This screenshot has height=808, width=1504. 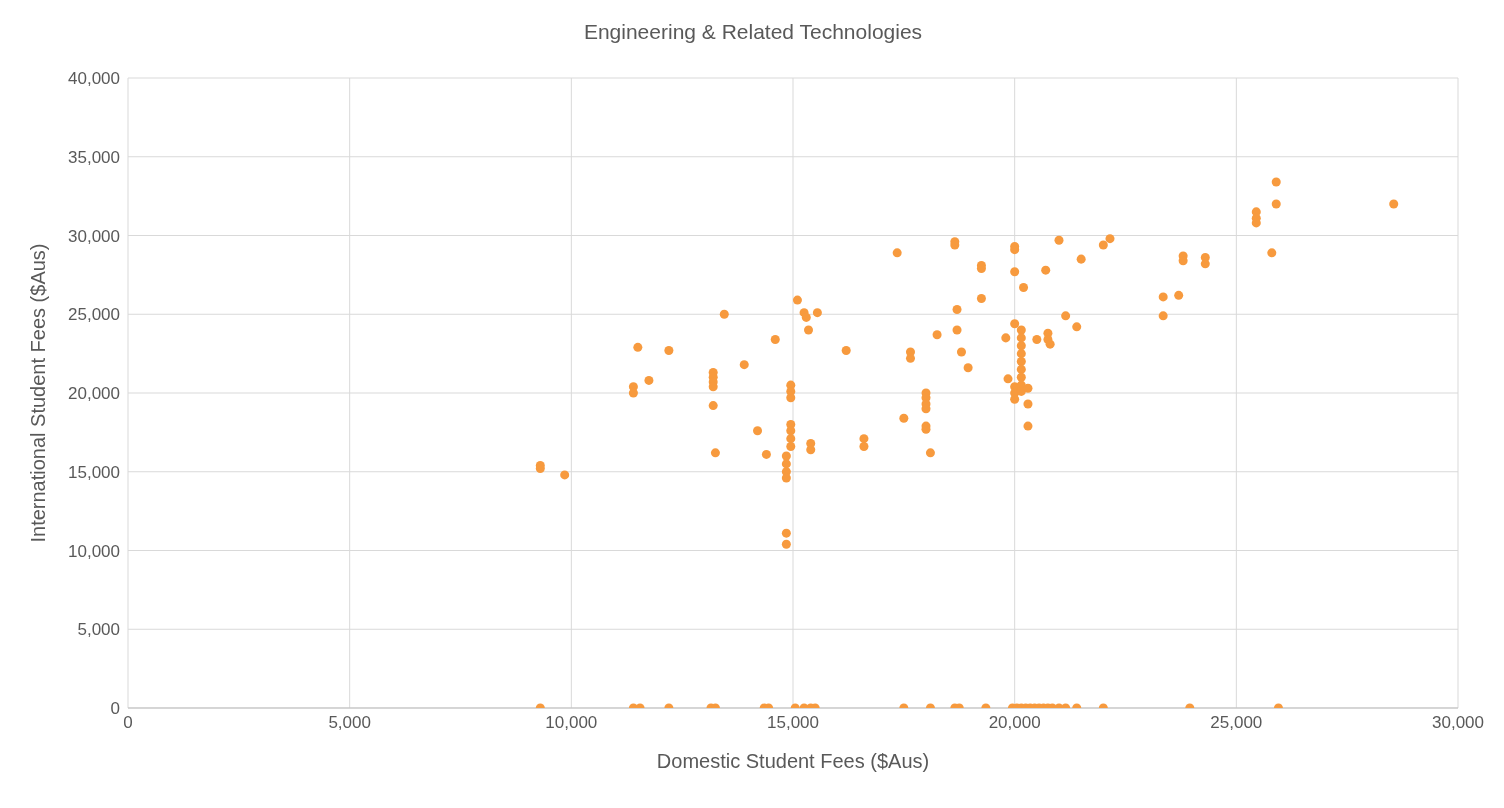 What do you see at coordinates (94, 394) in the screenshot?
I see `y-tick-label: 20,000` at bounding box center [94, 394].